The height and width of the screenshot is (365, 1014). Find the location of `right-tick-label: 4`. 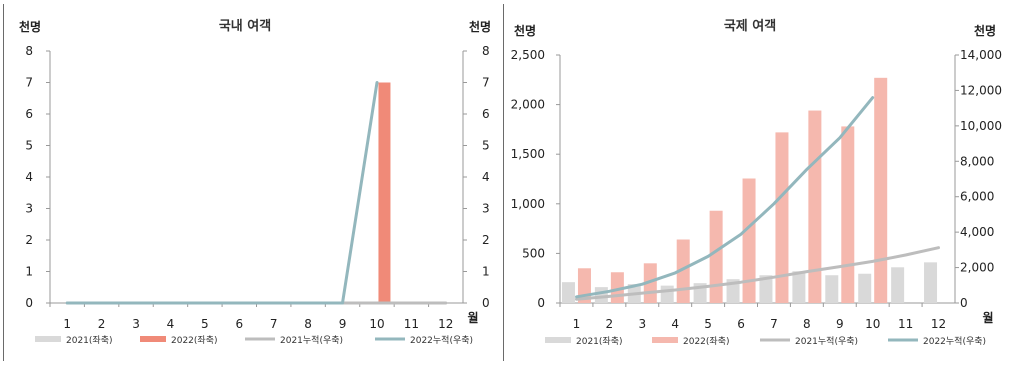

right-tick-label: 4 is located at coordinates (486, 177).